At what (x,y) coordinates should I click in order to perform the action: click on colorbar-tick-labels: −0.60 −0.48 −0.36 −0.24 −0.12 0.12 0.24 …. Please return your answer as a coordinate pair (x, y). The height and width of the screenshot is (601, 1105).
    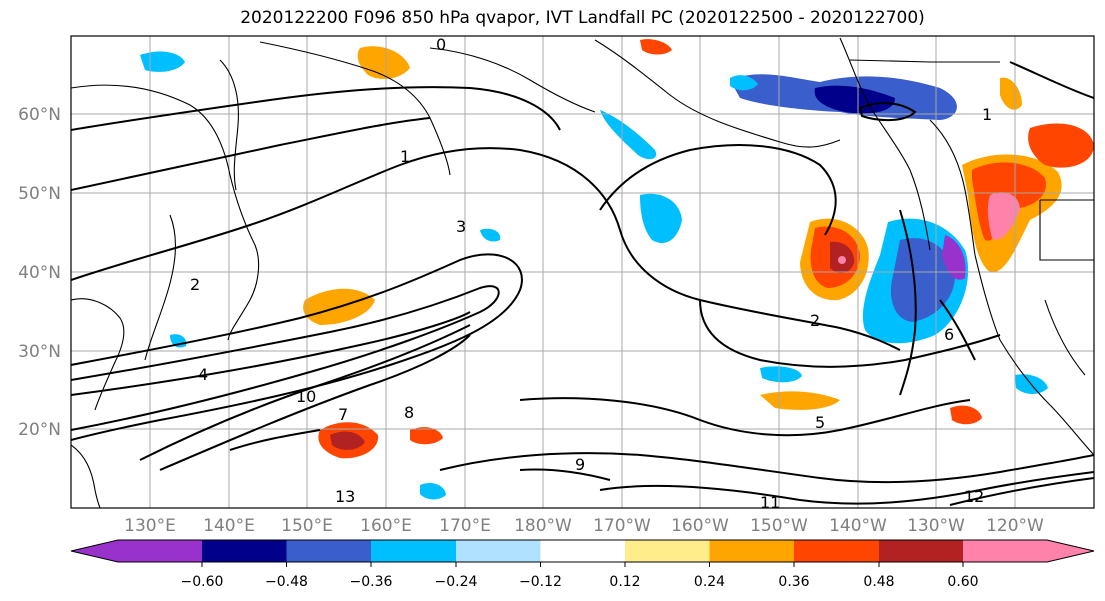
    Looking at the image, I should click on (580, 582).